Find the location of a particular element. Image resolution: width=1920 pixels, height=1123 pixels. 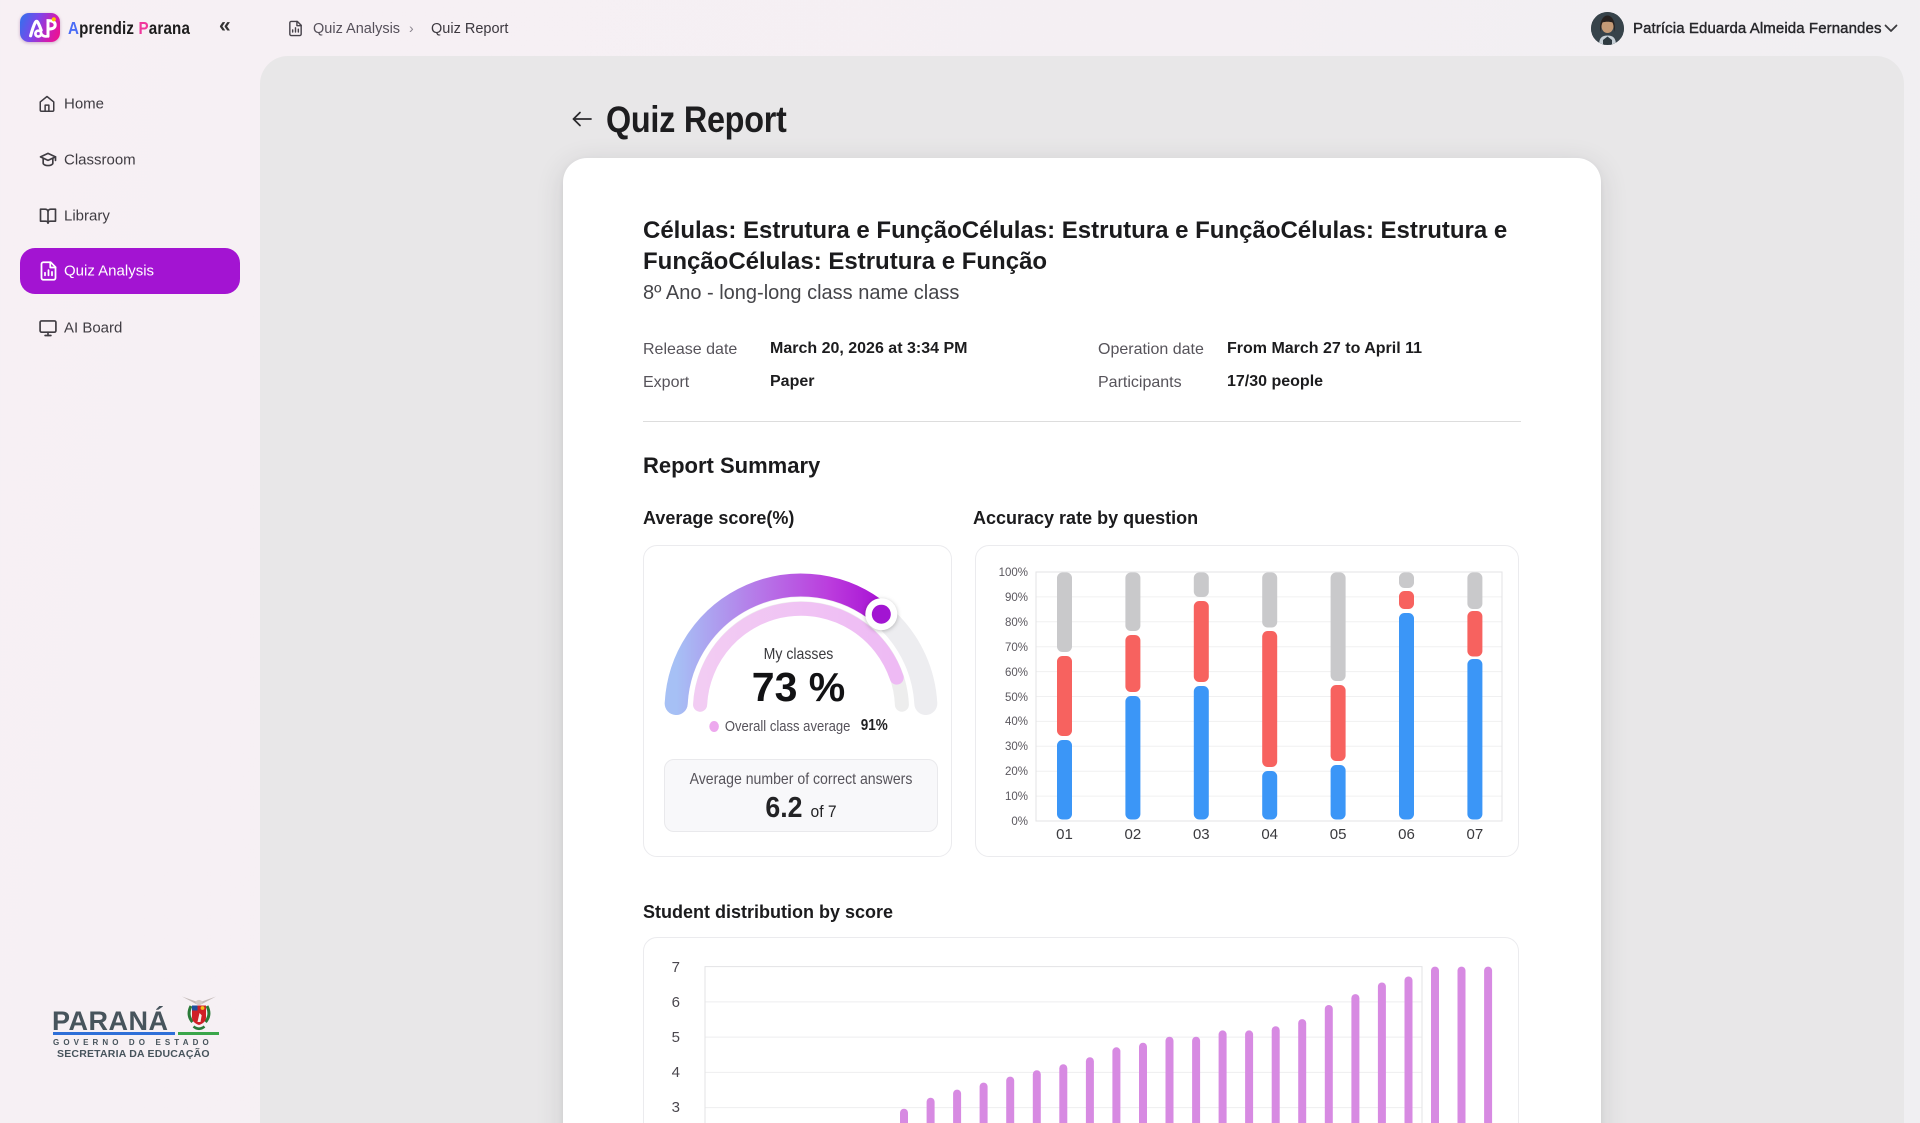

svg-text: 07 is located at coordinates (1475, 834).